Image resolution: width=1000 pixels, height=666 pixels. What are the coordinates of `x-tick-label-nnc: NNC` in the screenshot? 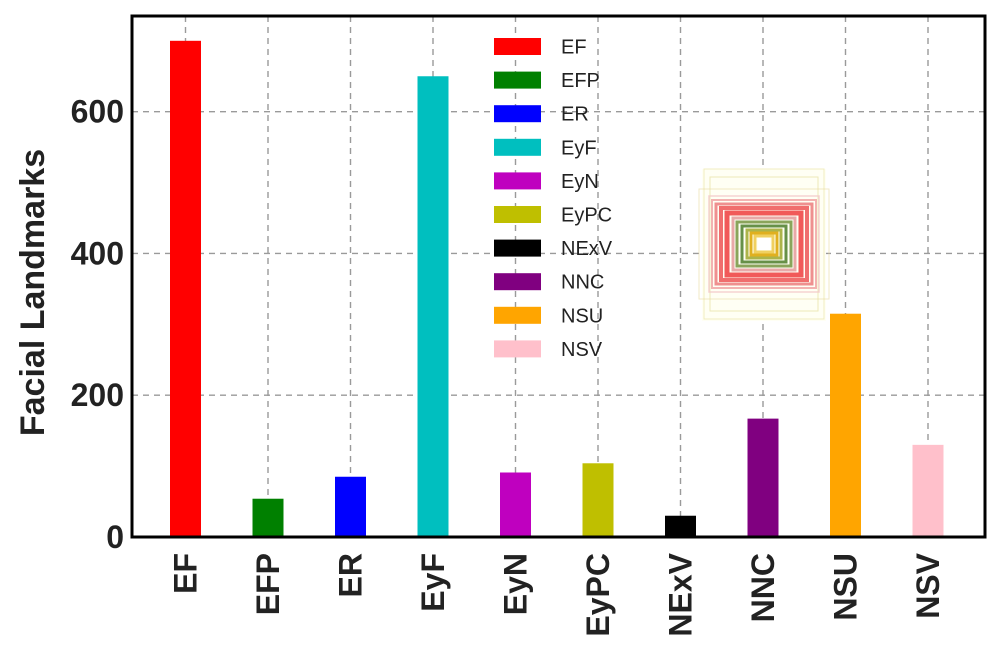 It's located at (763, 587).